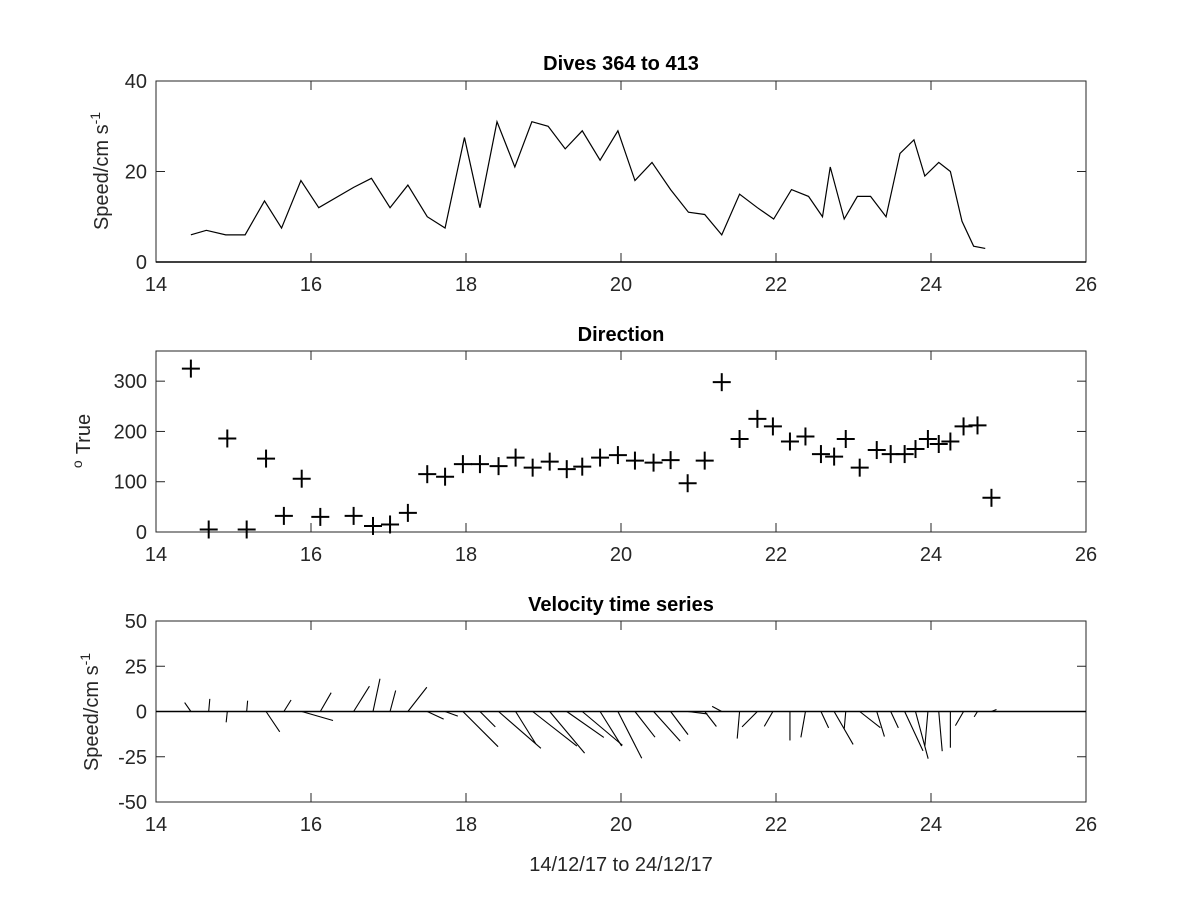  I want to click on speed-x-tick-label: 24, so click(931, 285).